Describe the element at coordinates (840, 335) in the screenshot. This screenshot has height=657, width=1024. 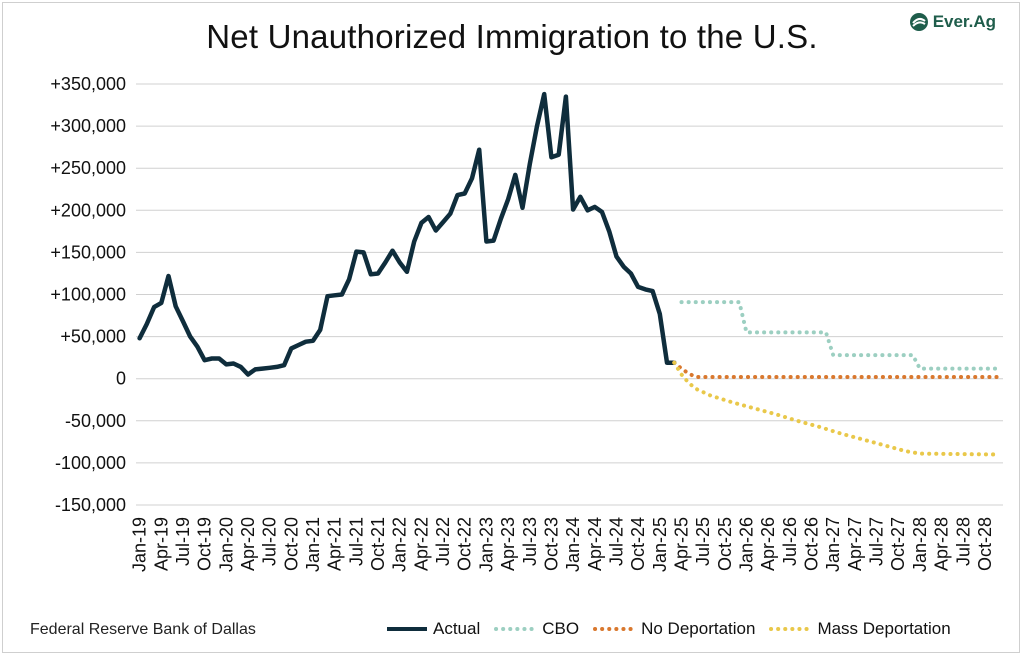
I see `series-line-cbo` at that location.